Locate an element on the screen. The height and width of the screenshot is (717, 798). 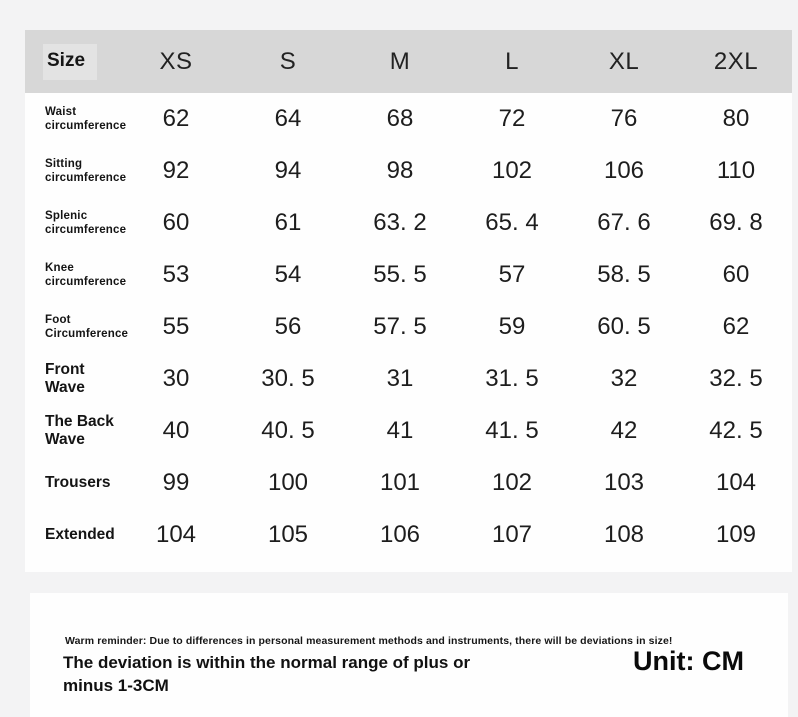
row-label: Trousers is located at coordinates (78, 482).